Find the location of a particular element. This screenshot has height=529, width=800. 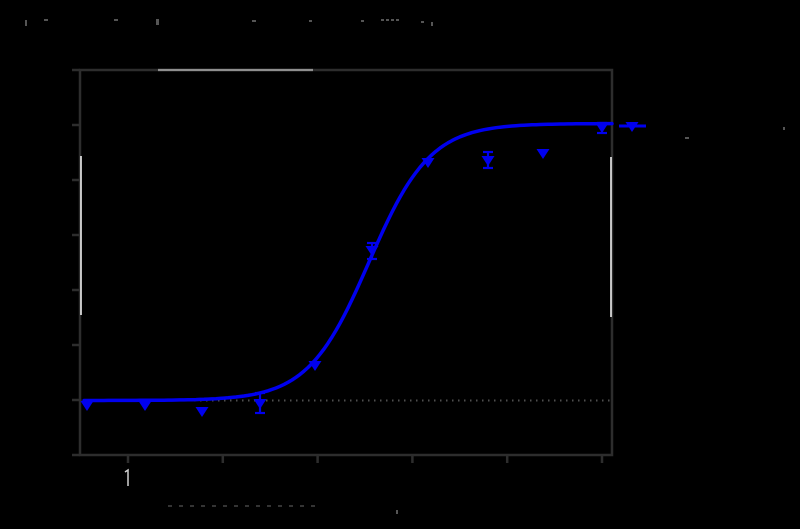

legend-marker is located at coordinates (632, 127).